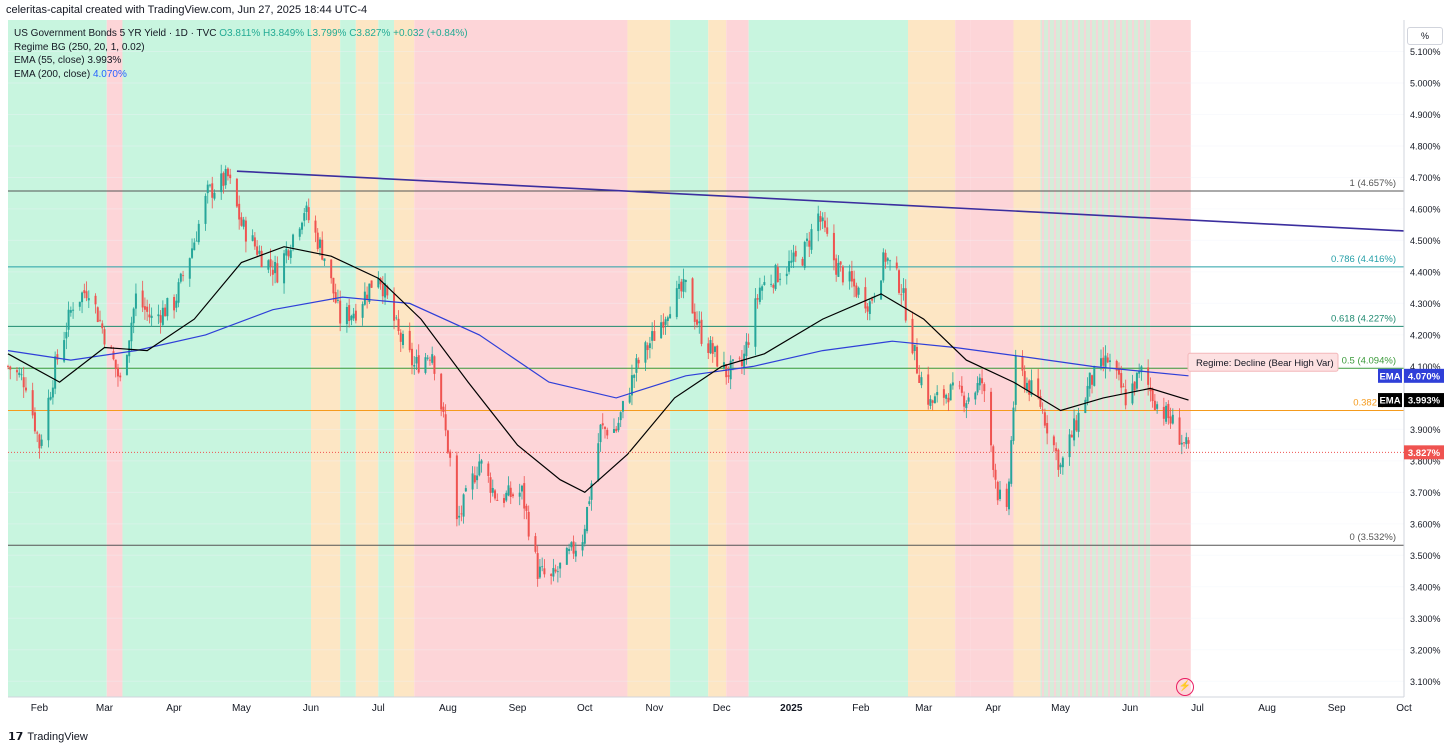  Describe the element at coordinates (1425, 430) in the screenshot. I see `y-tick-label: 3.900%` at that location.